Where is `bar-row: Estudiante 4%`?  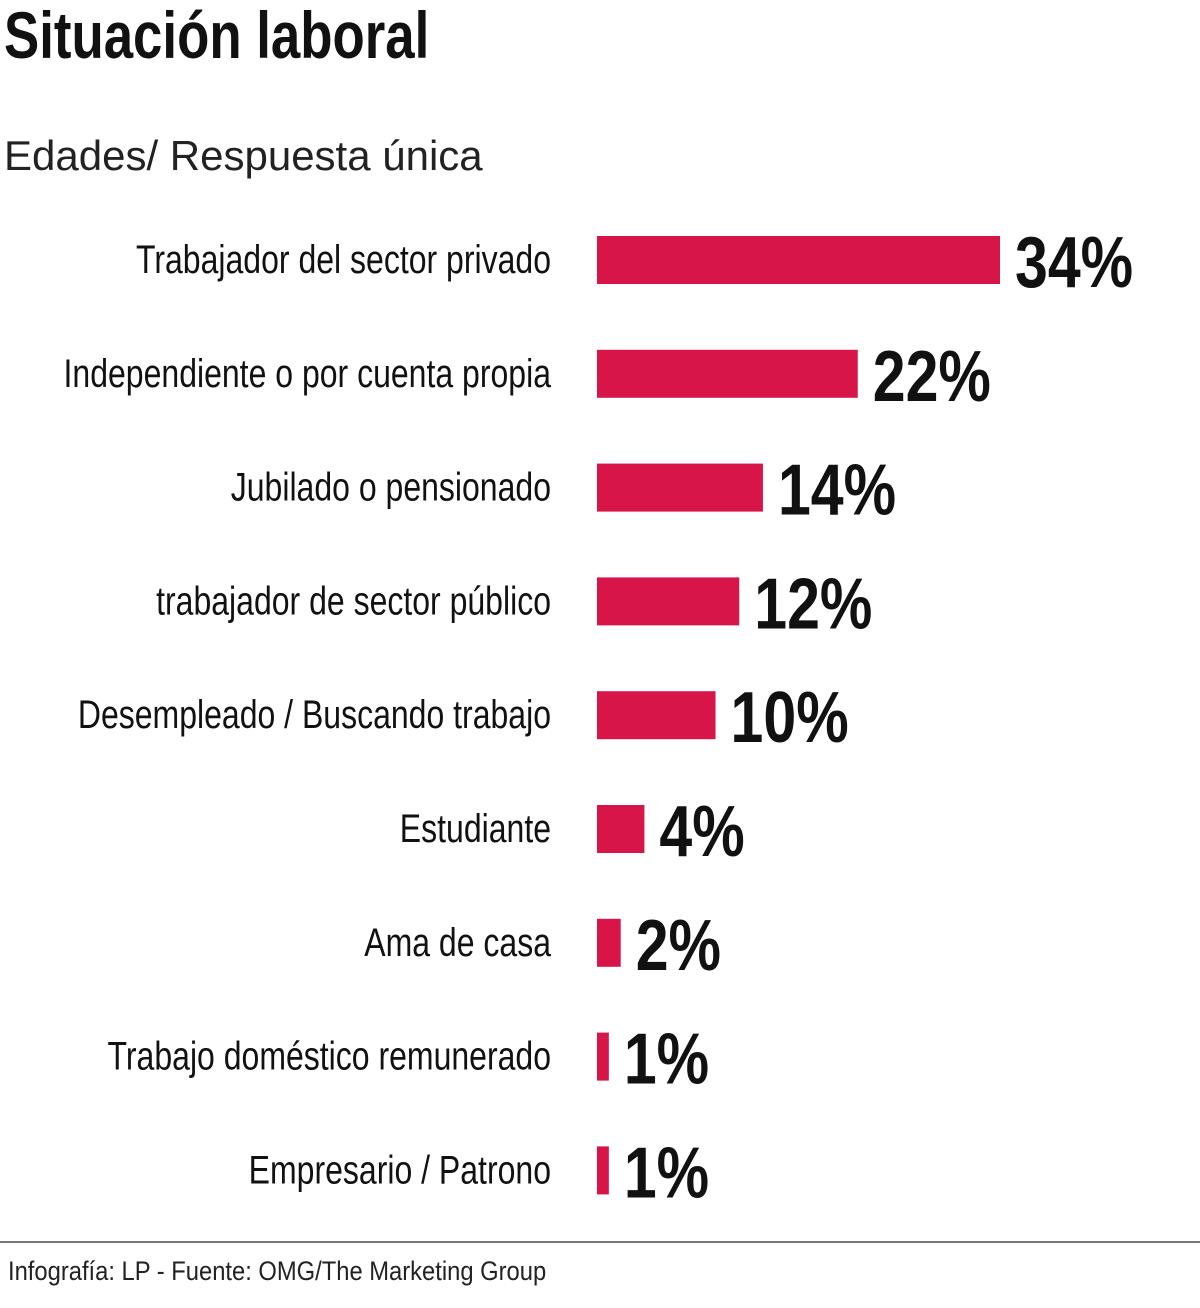
bar-row: Estudiante 4% is located at coordinates (572, 830).